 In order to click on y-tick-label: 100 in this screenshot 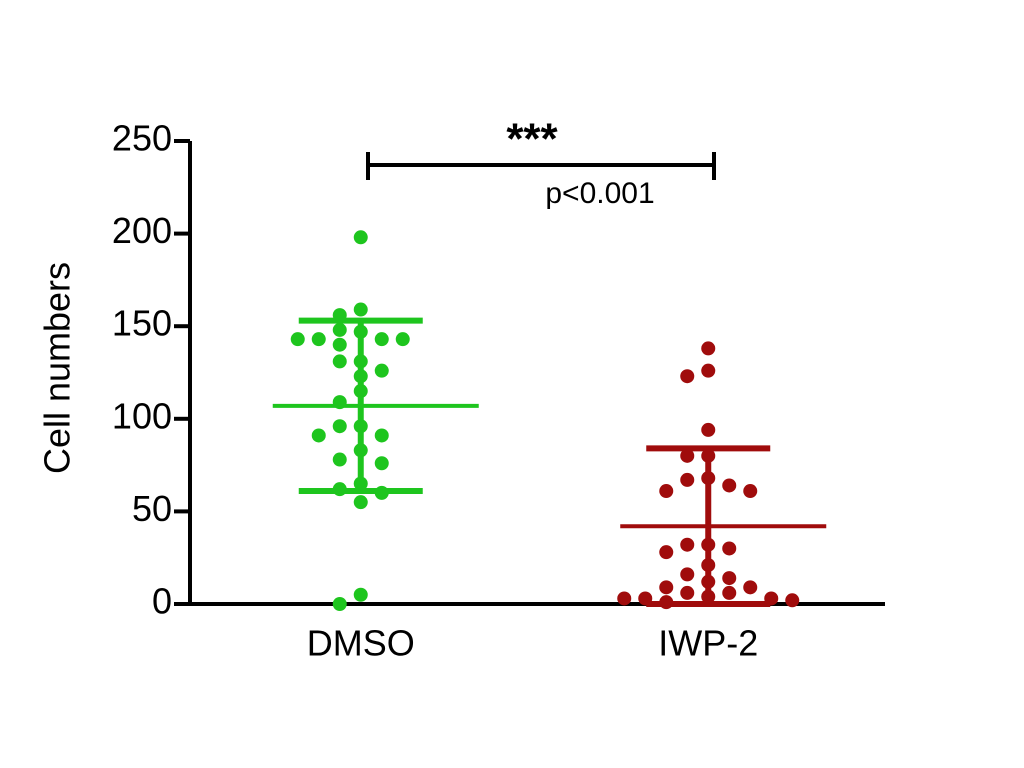, I will do `click(142, 415)`.